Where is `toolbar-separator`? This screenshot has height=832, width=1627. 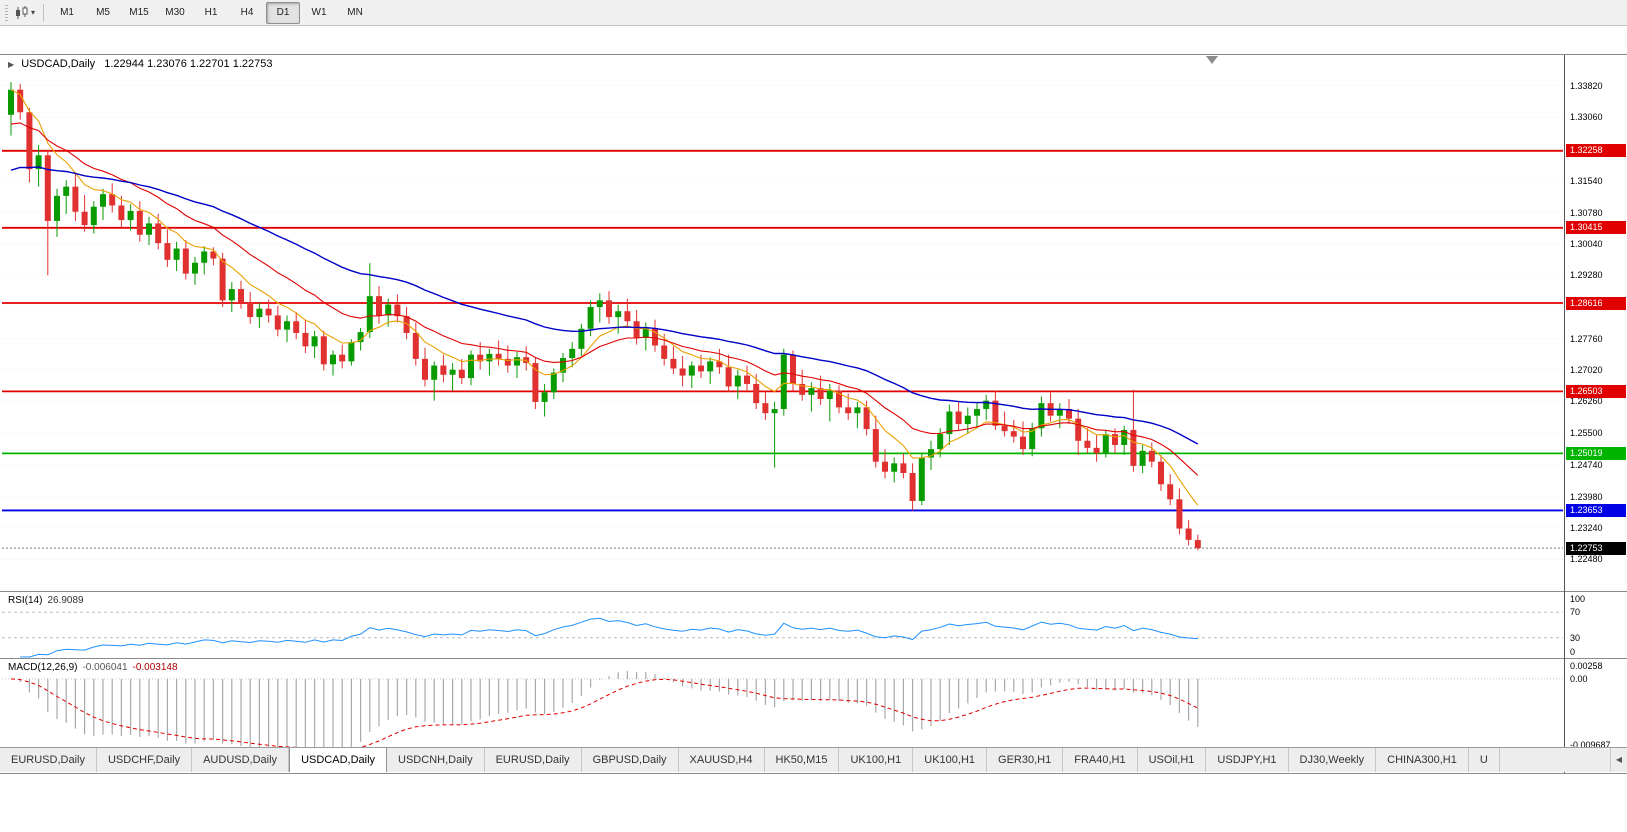 toolbar-separator is located at coordinates (44, 12).